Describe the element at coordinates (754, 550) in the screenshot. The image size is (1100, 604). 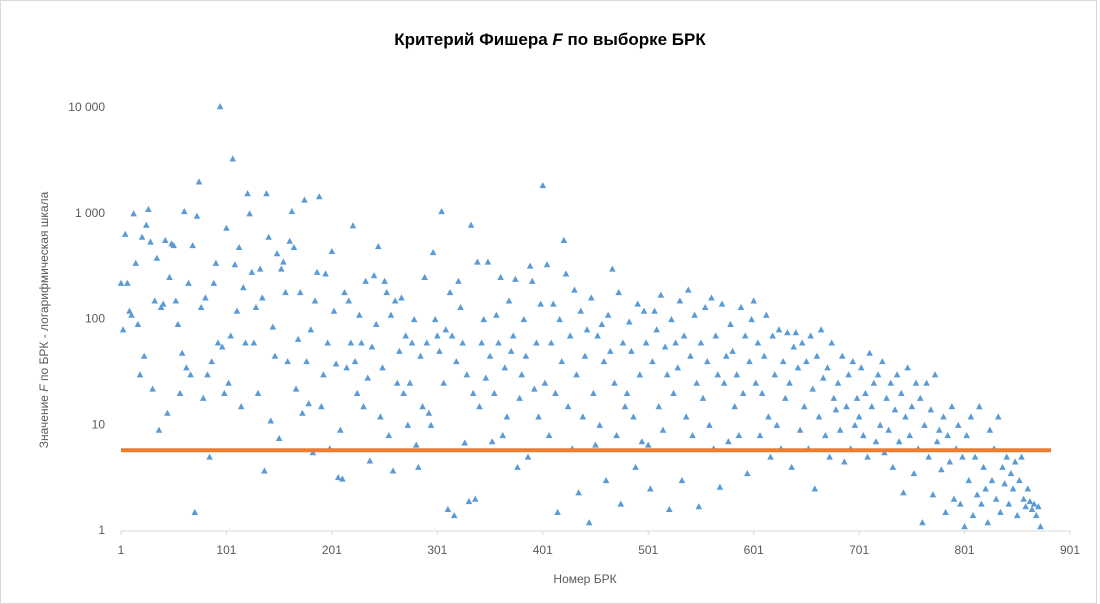
I see `x-tick-label: 601` at that location.